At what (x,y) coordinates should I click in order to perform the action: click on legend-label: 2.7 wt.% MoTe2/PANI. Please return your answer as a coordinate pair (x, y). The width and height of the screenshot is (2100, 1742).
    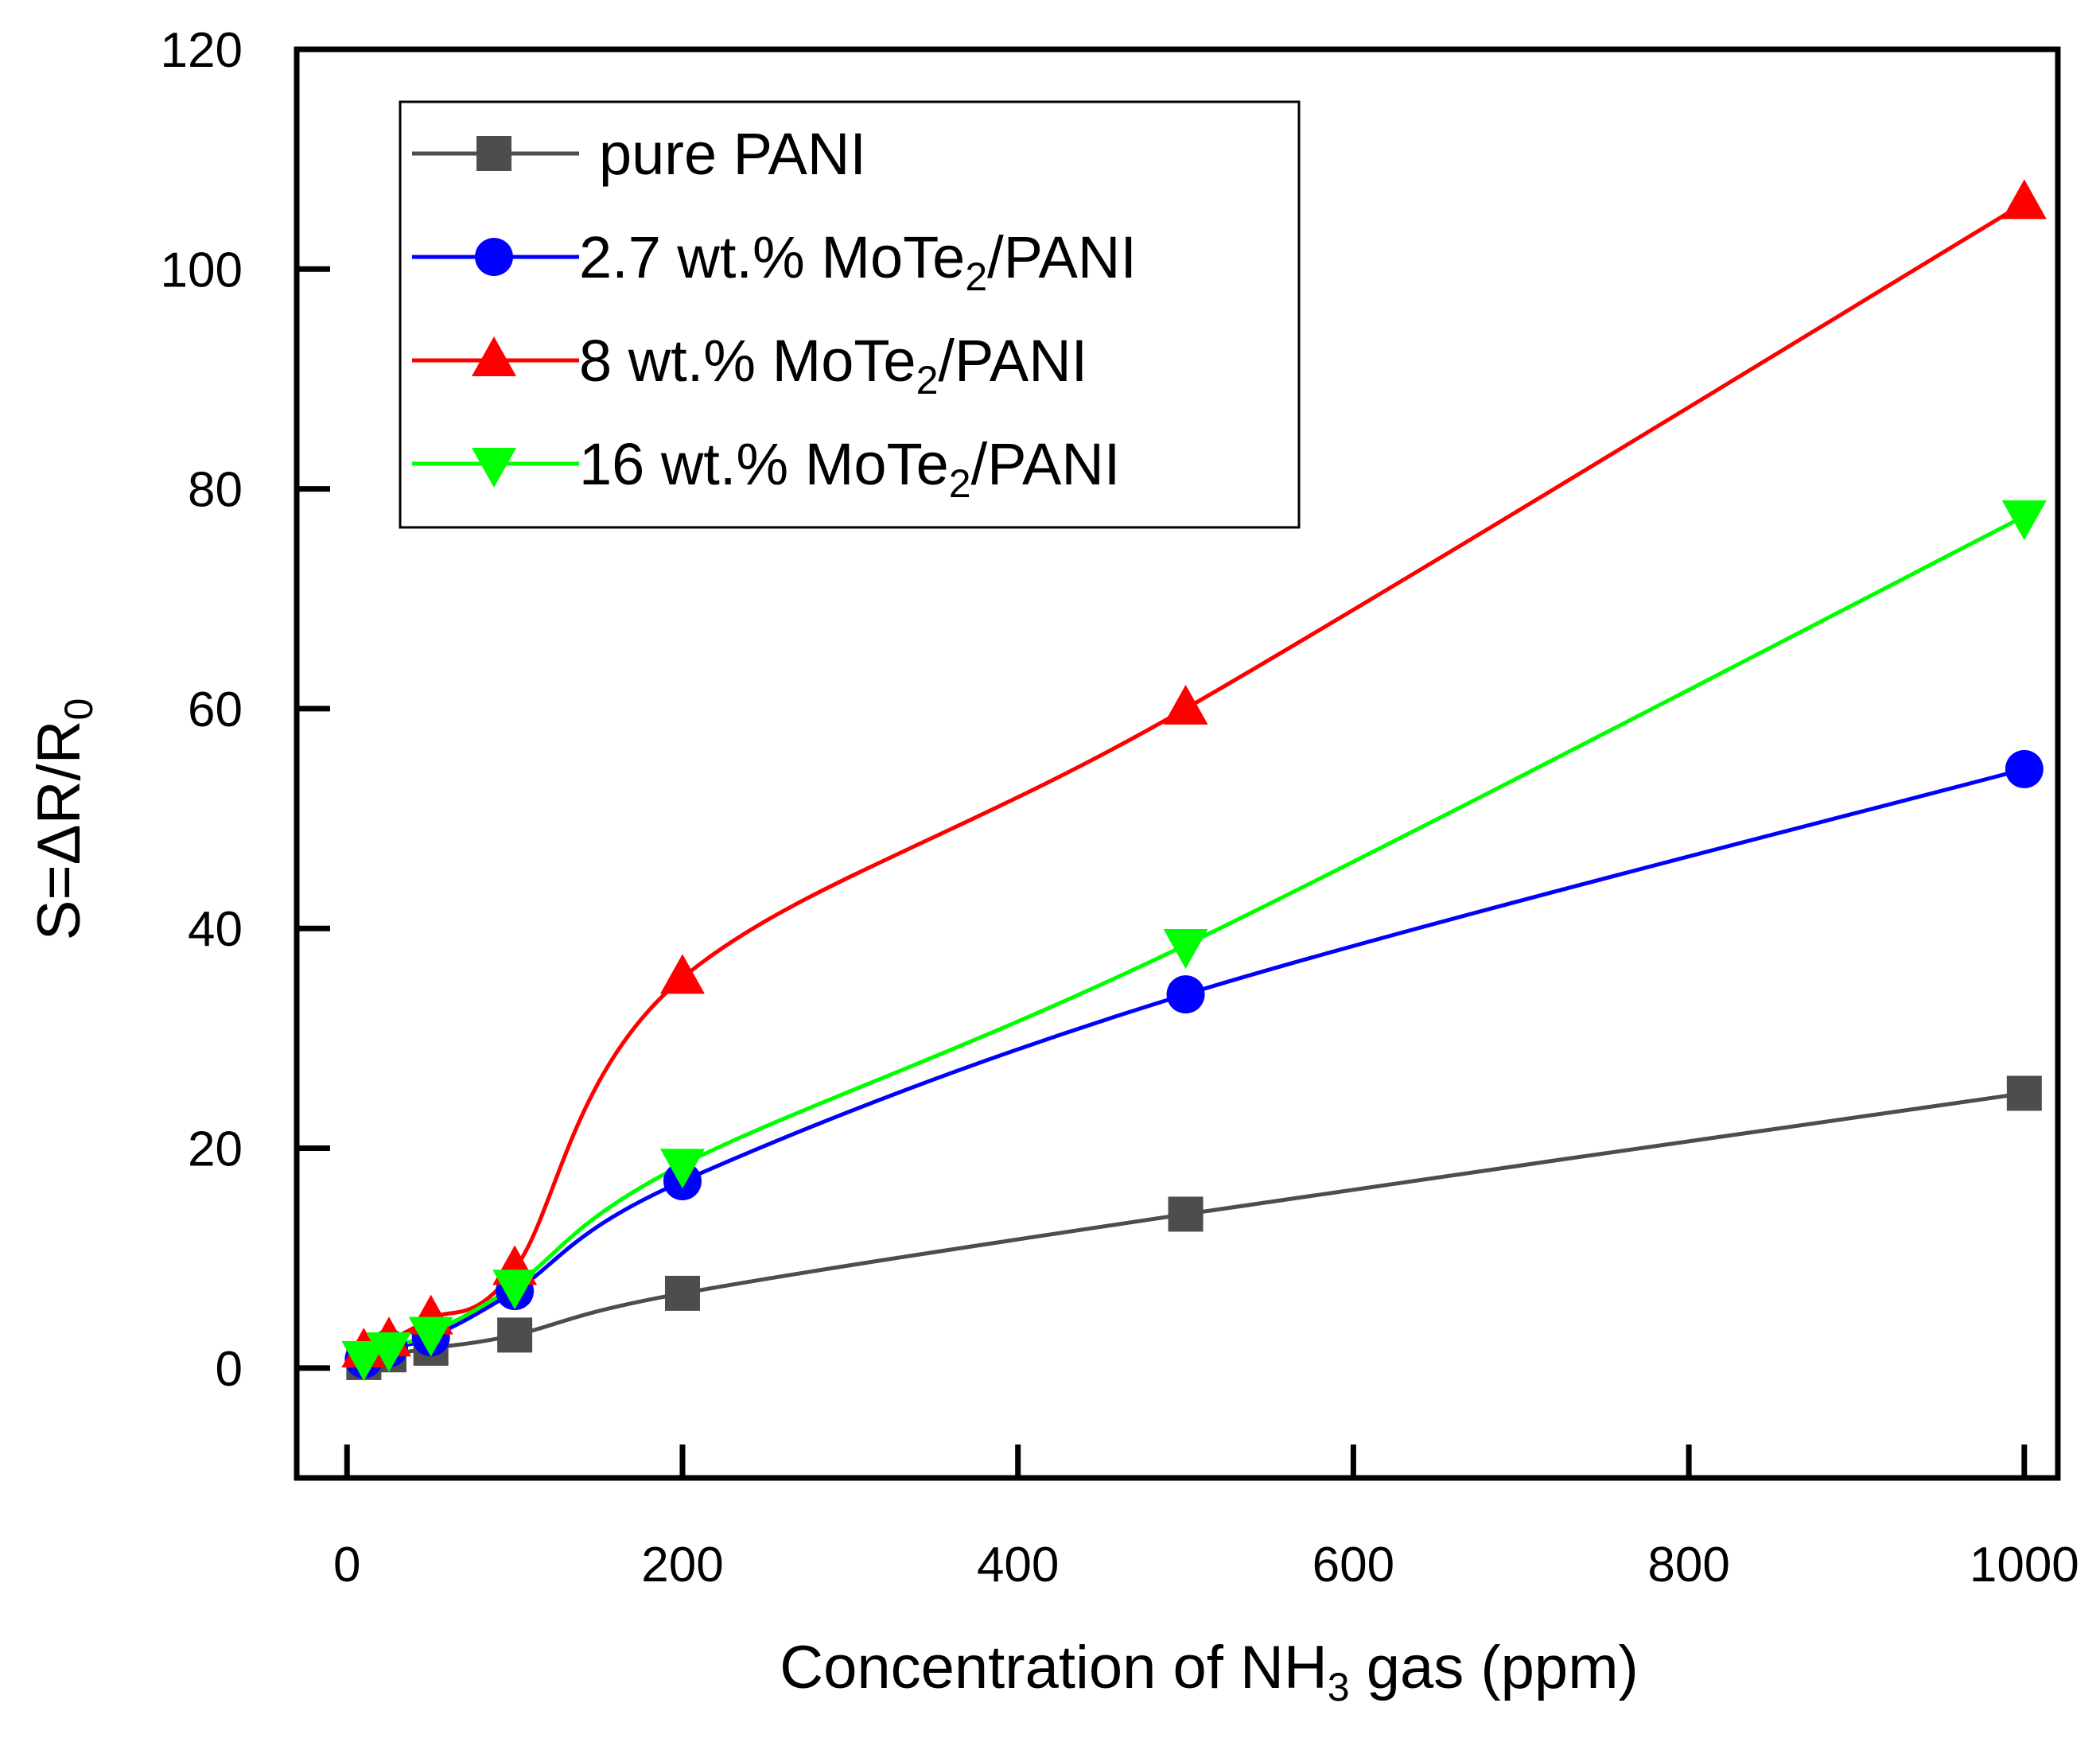
    Looking at the image, I should click on (858, 261).